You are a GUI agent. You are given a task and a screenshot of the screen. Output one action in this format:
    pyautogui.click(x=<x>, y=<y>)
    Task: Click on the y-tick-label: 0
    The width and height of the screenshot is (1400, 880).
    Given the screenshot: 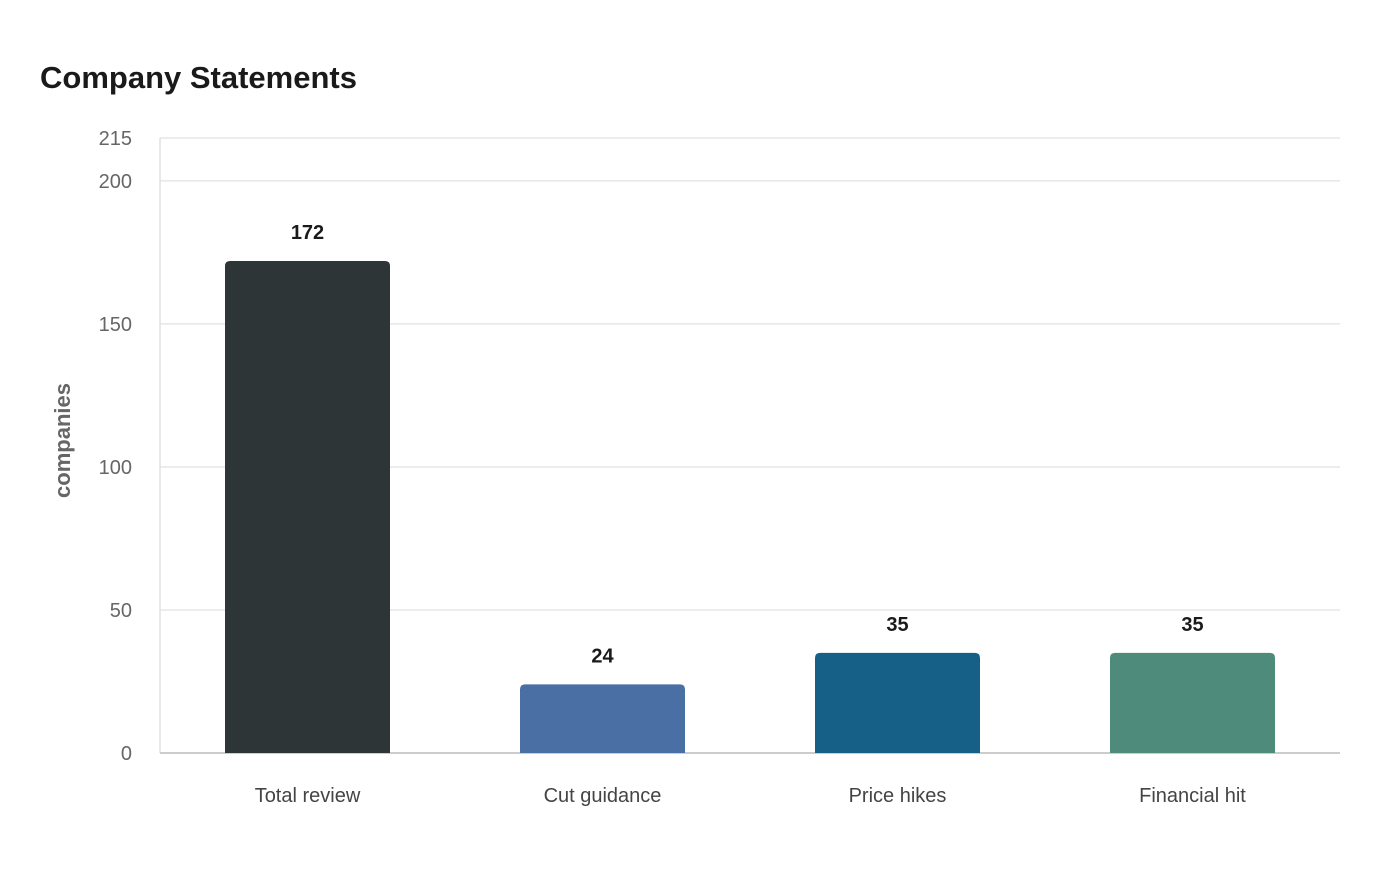 What is the action you would take?
    pyautogui.click(x=126, y=754)
    